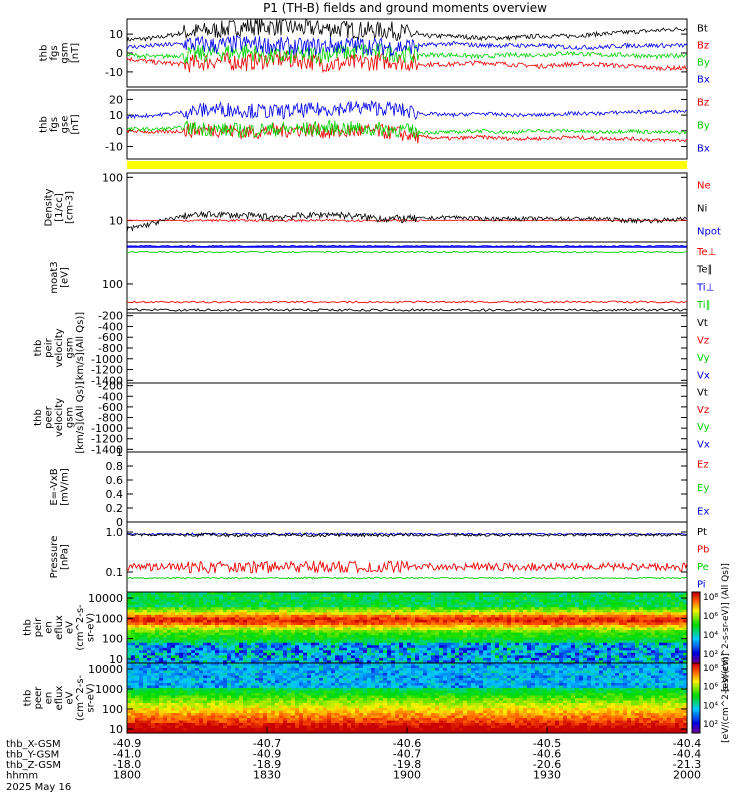 Image resolution: width=750 pixels, height=800 pixels. Describe the element at coordinates (702, 323) in the screenshot. I see `legend-label: Vt` at that location.